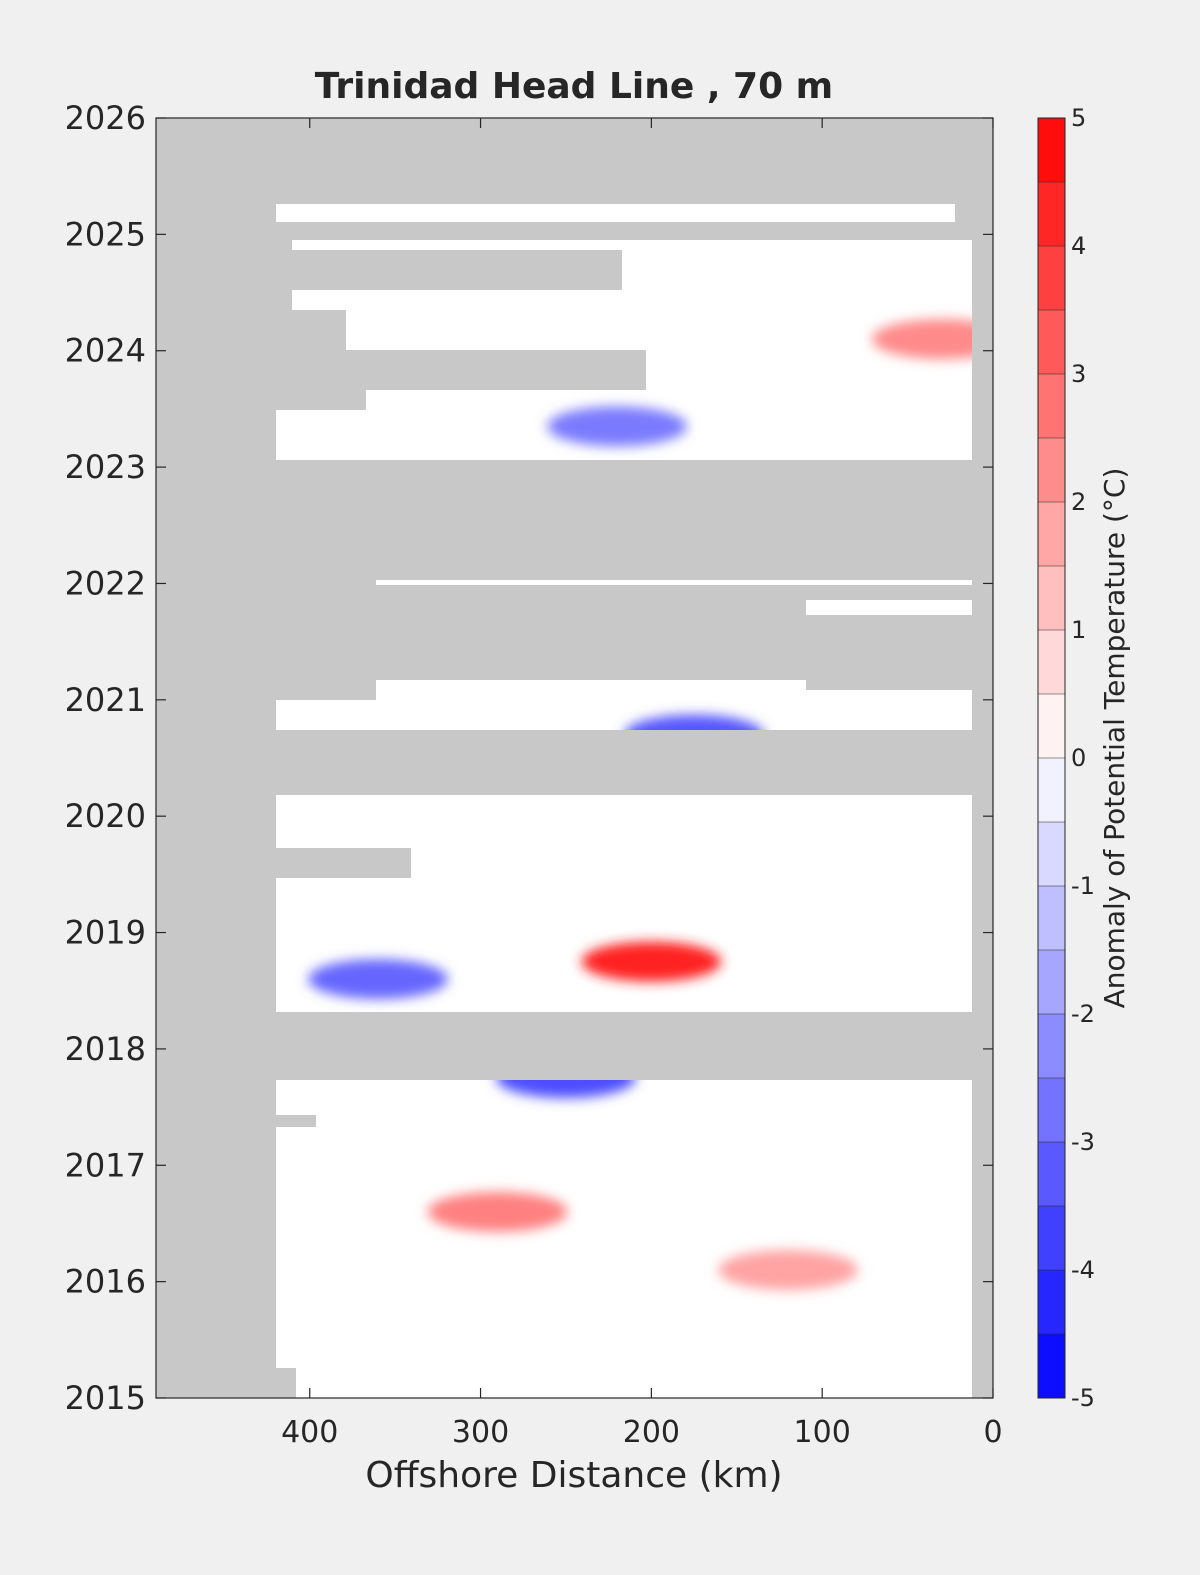  Describe the element at coordinates (1083, 1270) in the screenshot. I see `colorbar-tick-label: -4` at that location.